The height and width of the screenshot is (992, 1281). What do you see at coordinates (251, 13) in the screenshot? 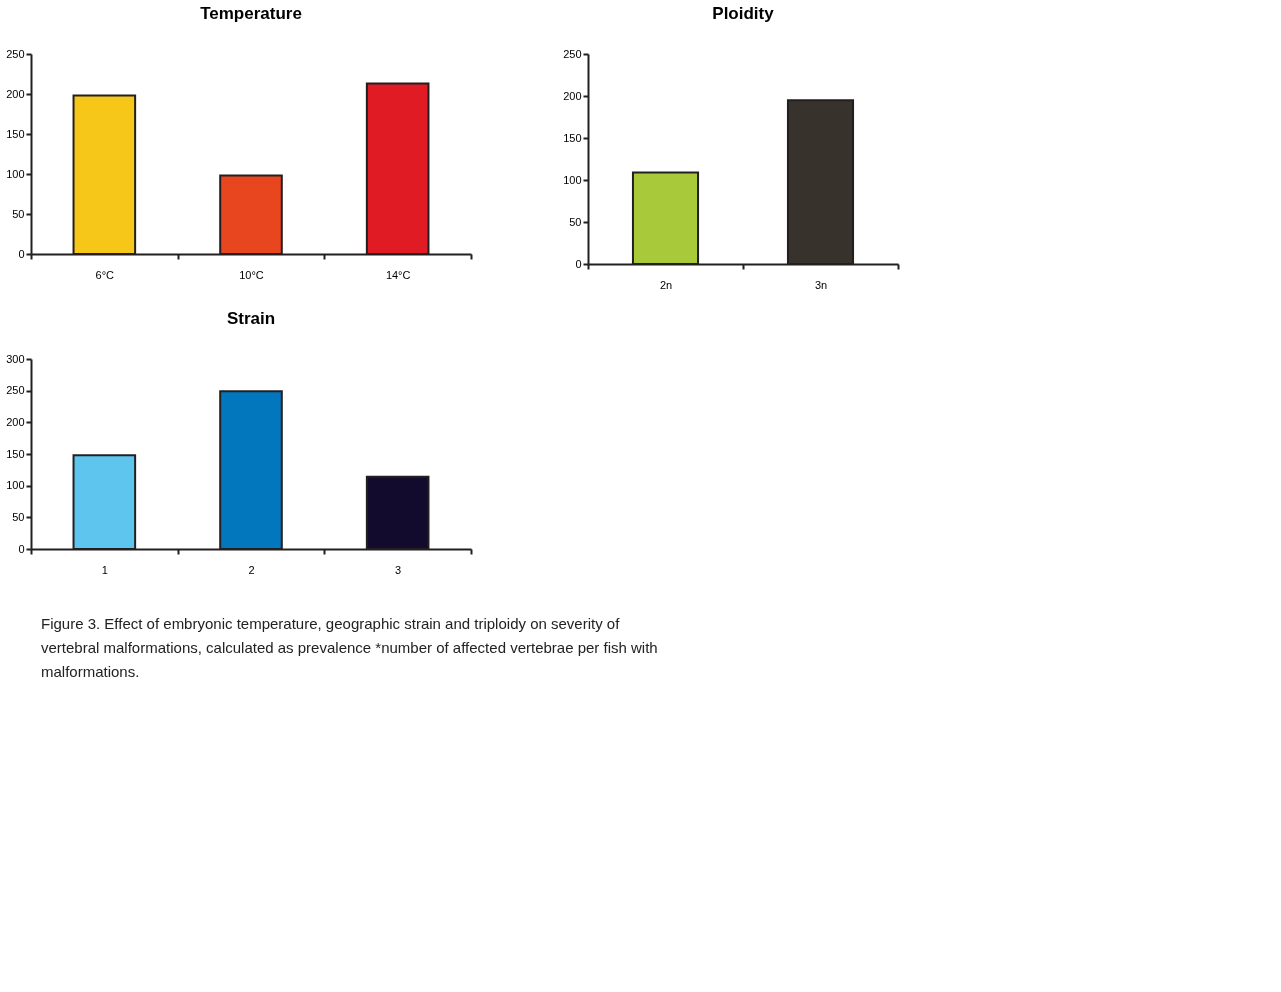
I see `chart-title: Temperature` at bounding box center [251, 13].